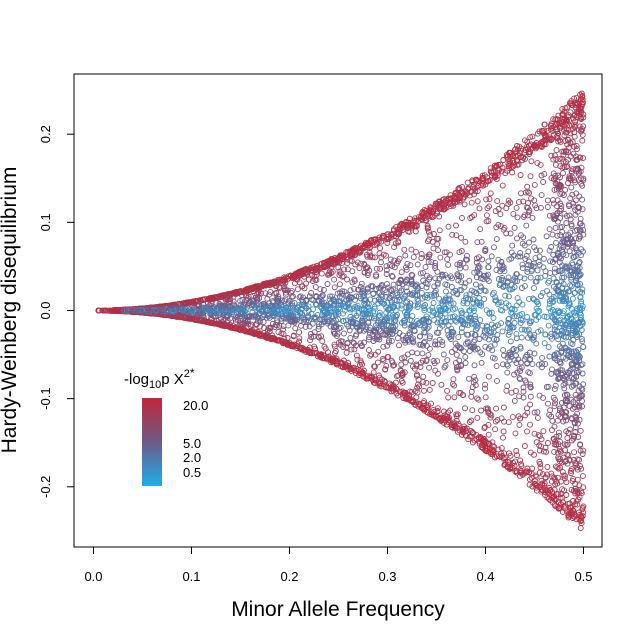 The image size is (640, 640). What do you see at coordinates (195, 405) in the screenshot?
I see `color-bar-label: 20.0` at bounding box center [195, 405].